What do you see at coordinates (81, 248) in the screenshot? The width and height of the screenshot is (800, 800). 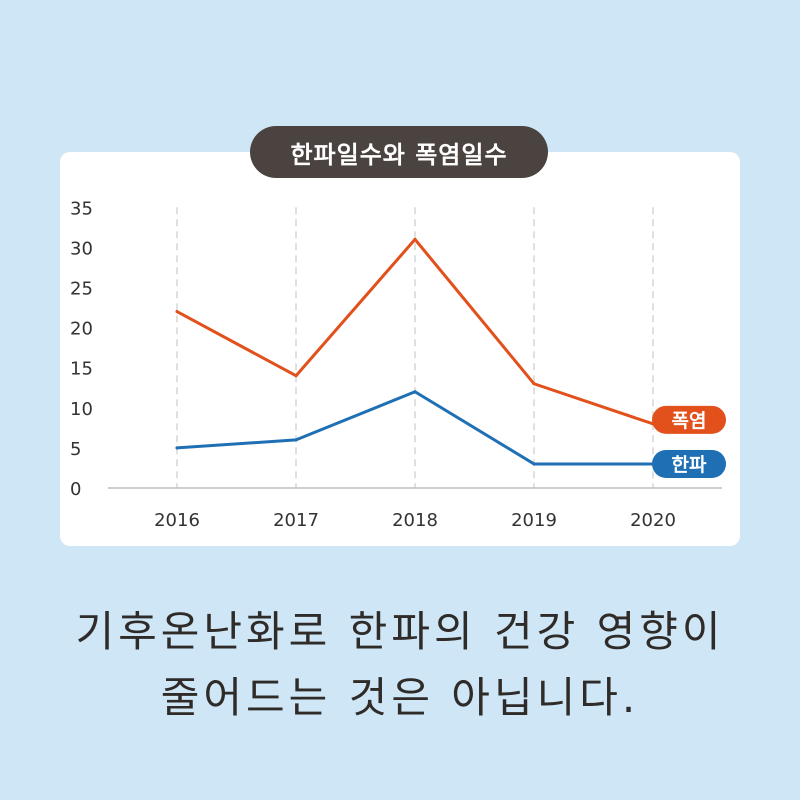 I see `y-tick-label: 30` at bounding box center [81, 248].